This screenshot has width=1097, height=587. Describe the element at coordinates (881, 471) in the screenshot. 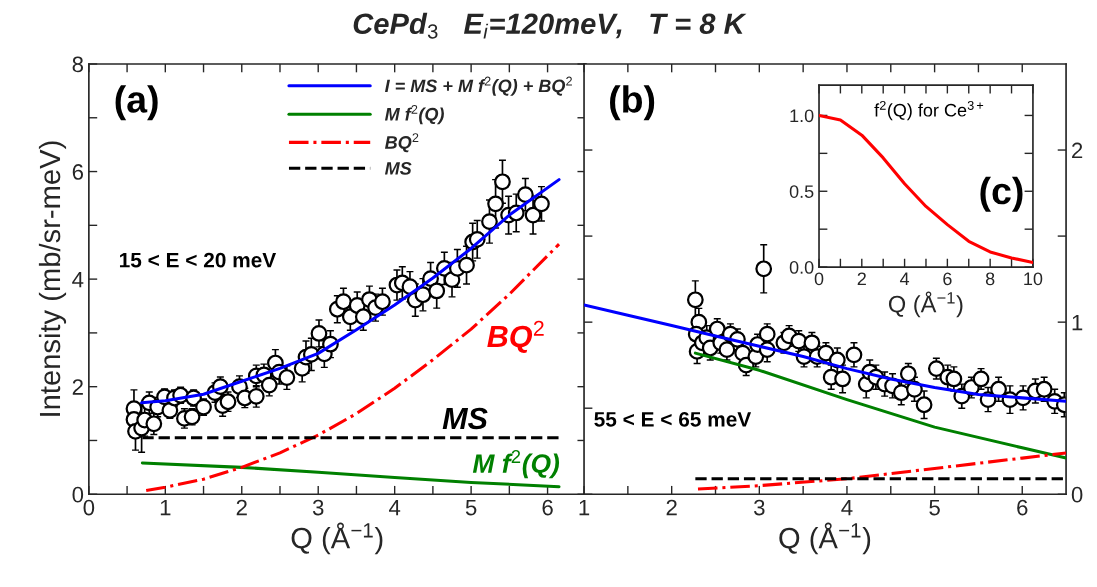

I see `line-series` at that location.